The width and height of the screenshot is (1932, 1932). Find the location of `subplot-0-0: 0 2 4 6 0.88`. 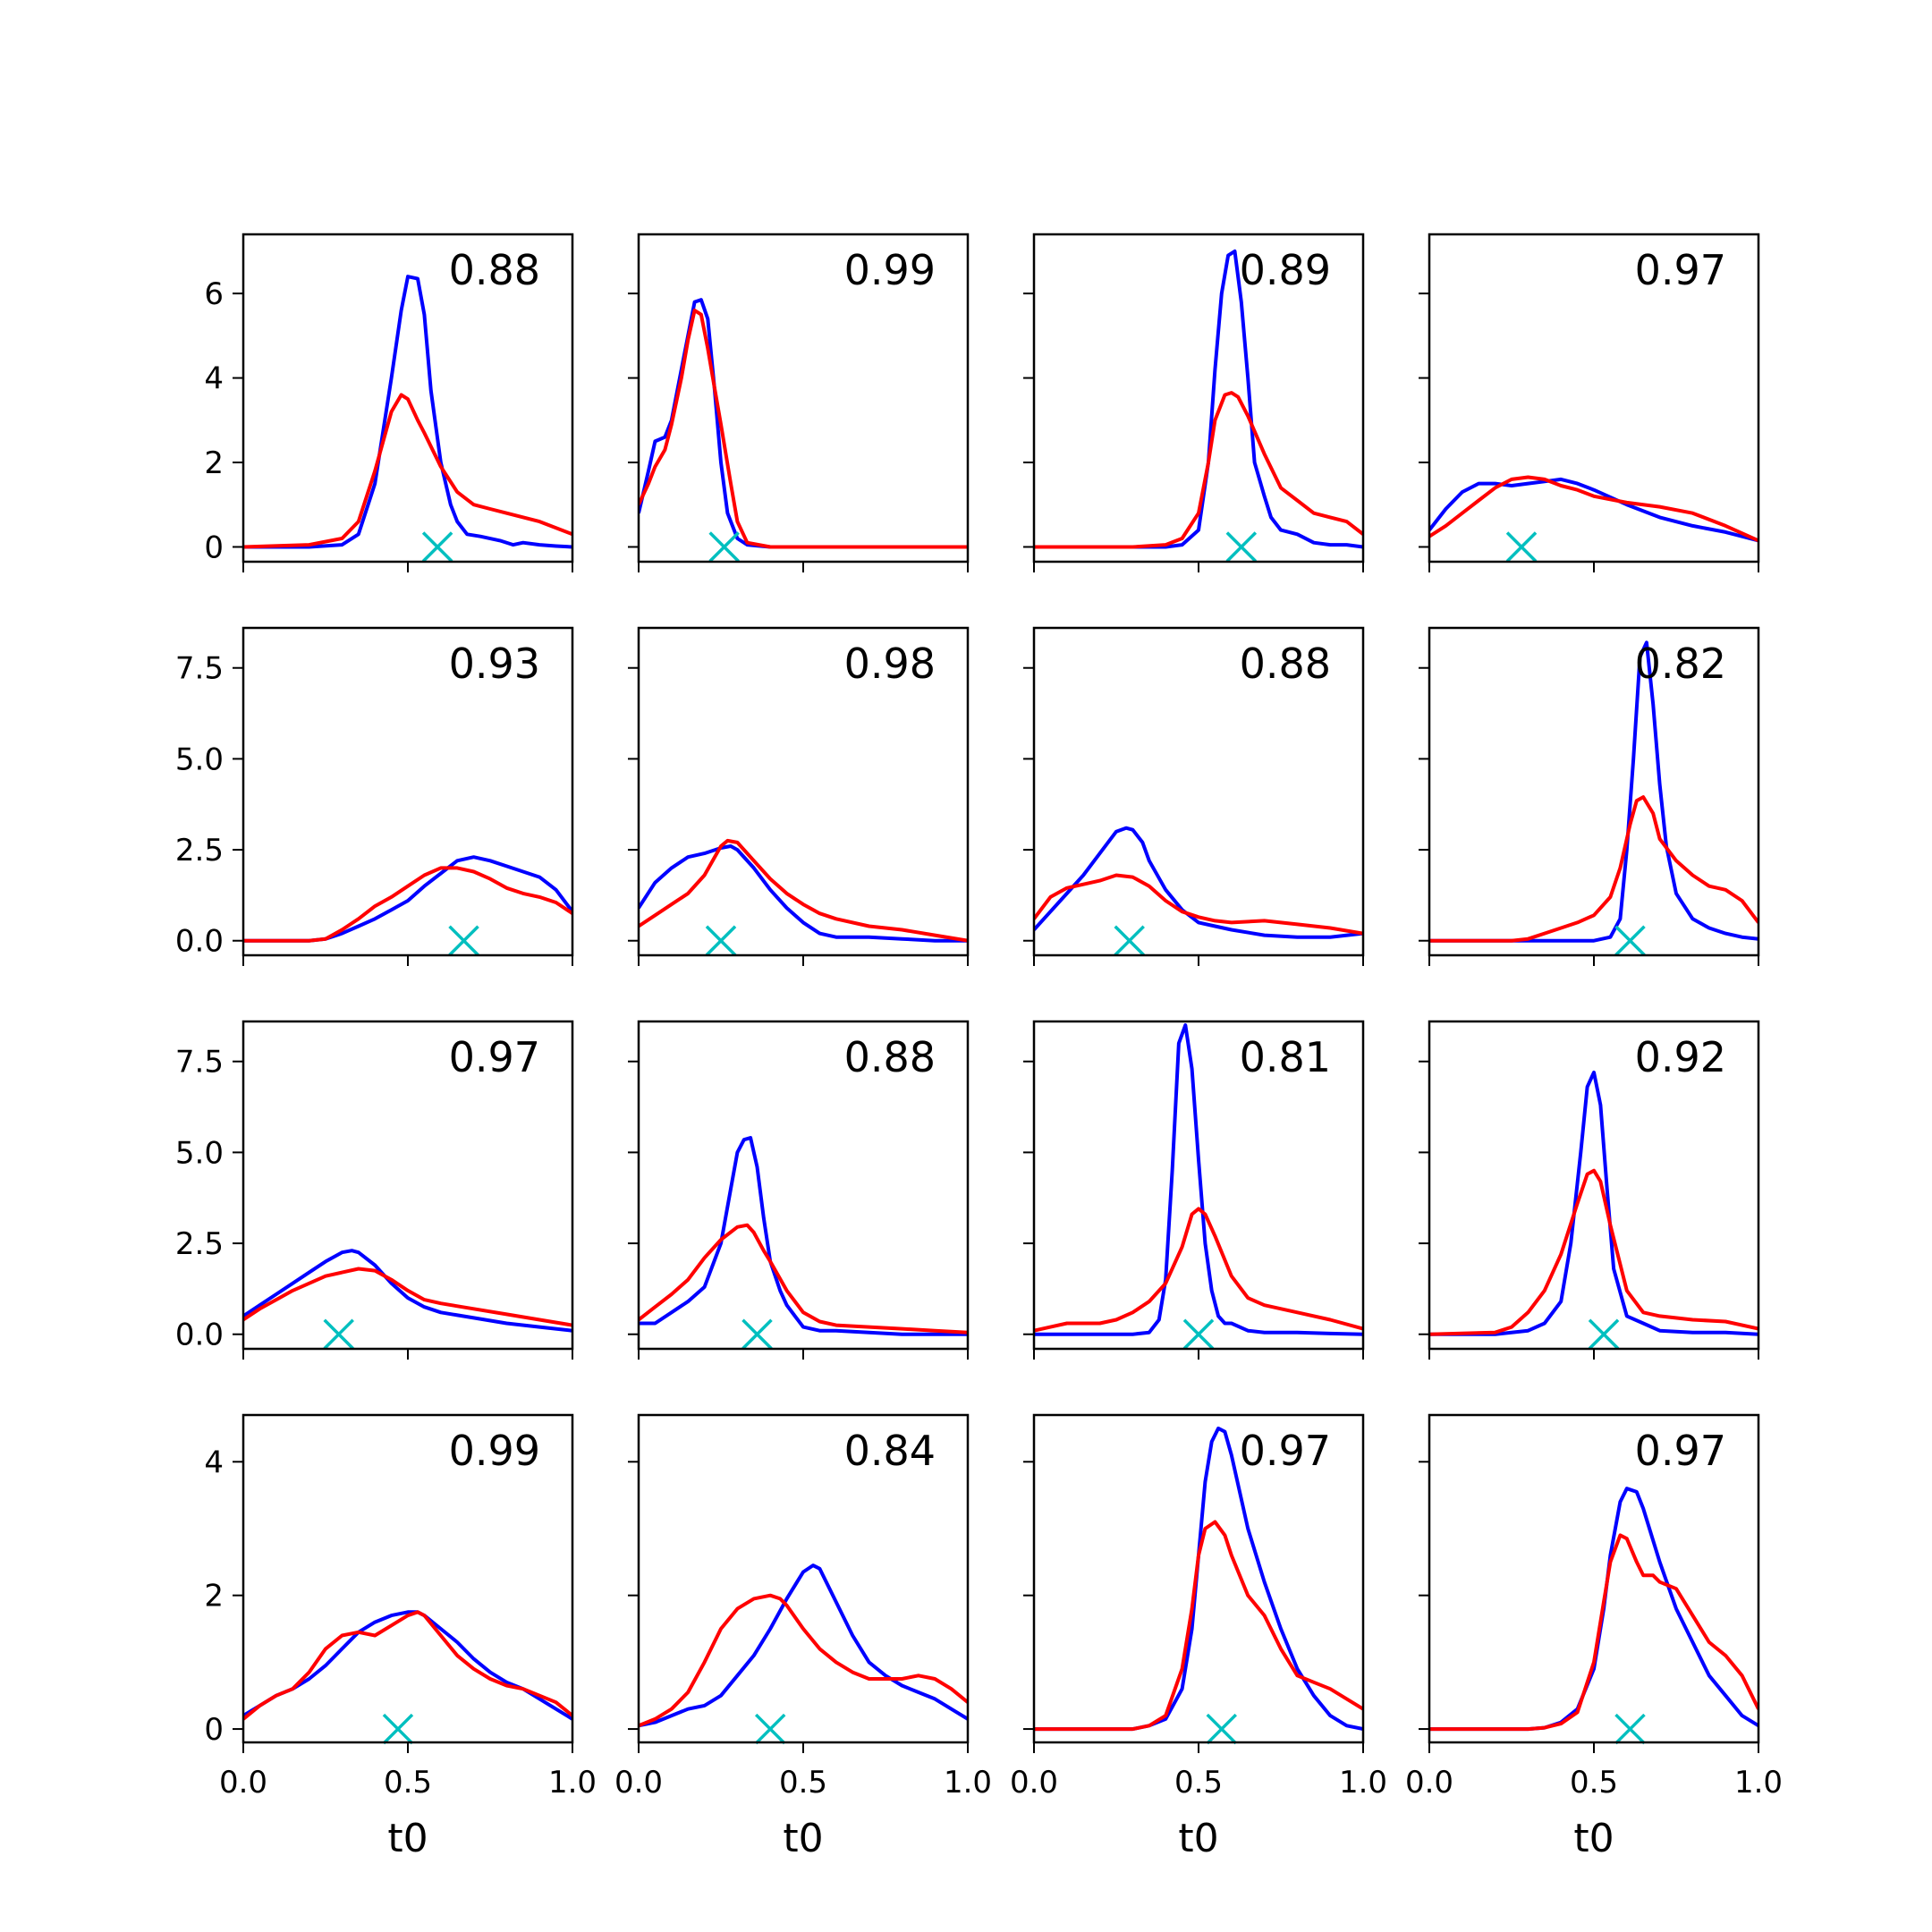

subplot-0-0: 0 2 4 6 0.88 is located at coordinates (389, 402).